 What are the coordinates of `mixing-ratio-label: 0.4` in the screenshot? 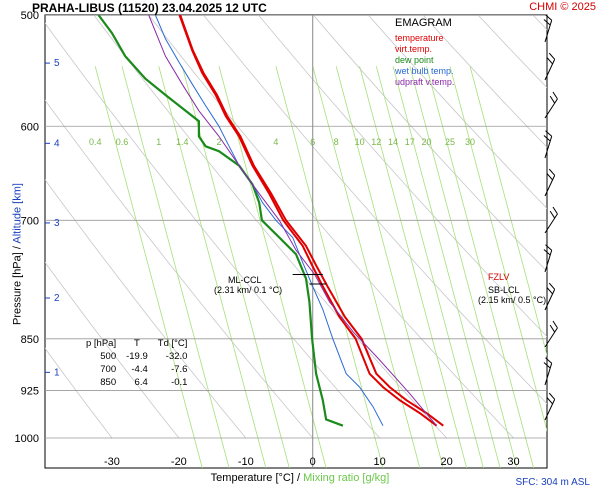 It's located at (95, 142).